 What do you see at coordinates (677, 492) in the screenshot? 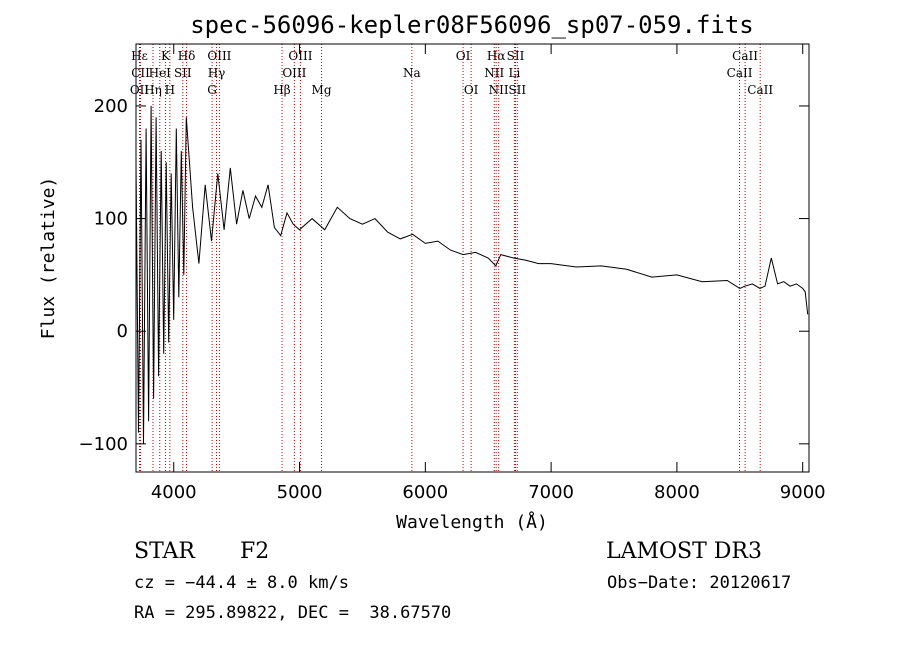
I see `x-tick-label: 8000` at bounding box center [677, 492].